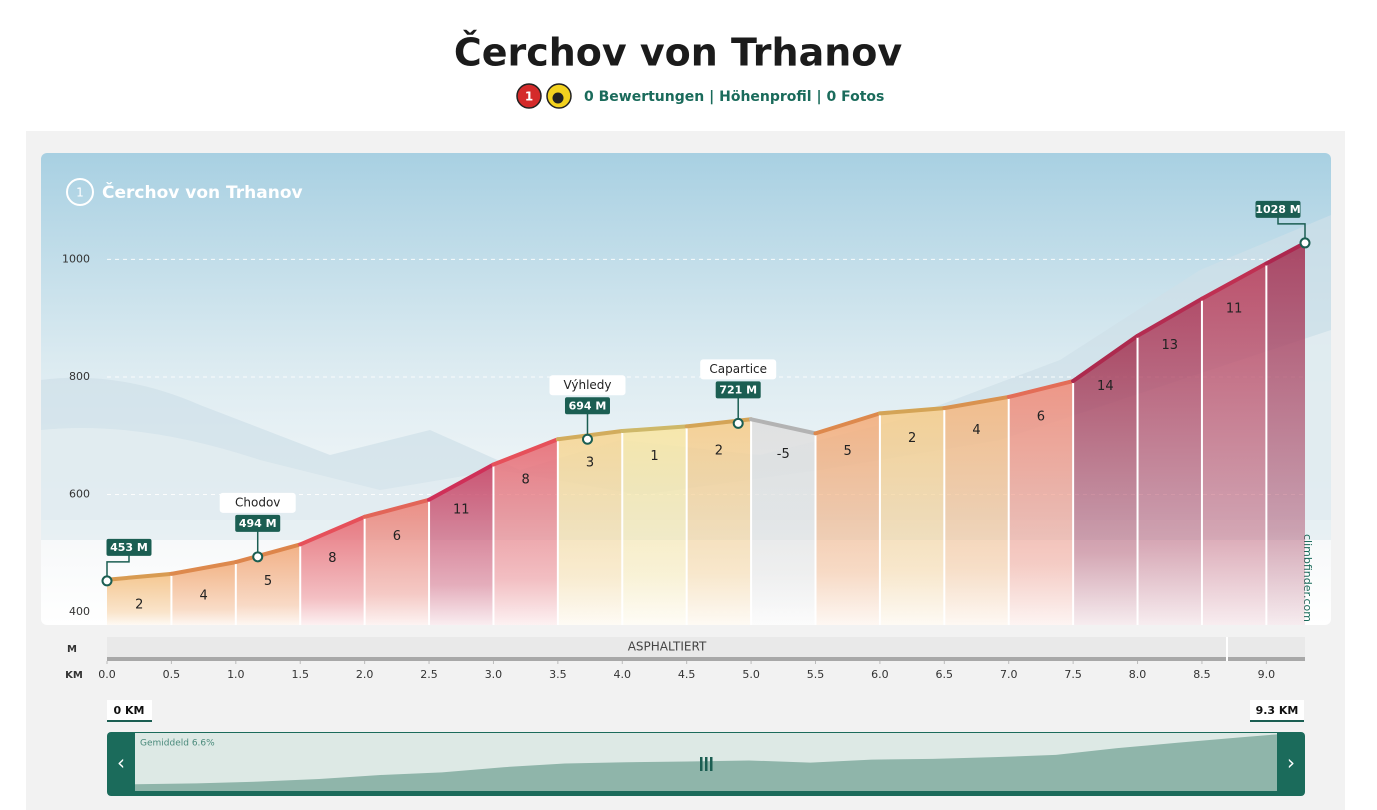 The image size is (1377, 810). Describe the element at coordinates (667, 647) in the screenshot. I see `surface-label: ASPHALTIERT` at that location.